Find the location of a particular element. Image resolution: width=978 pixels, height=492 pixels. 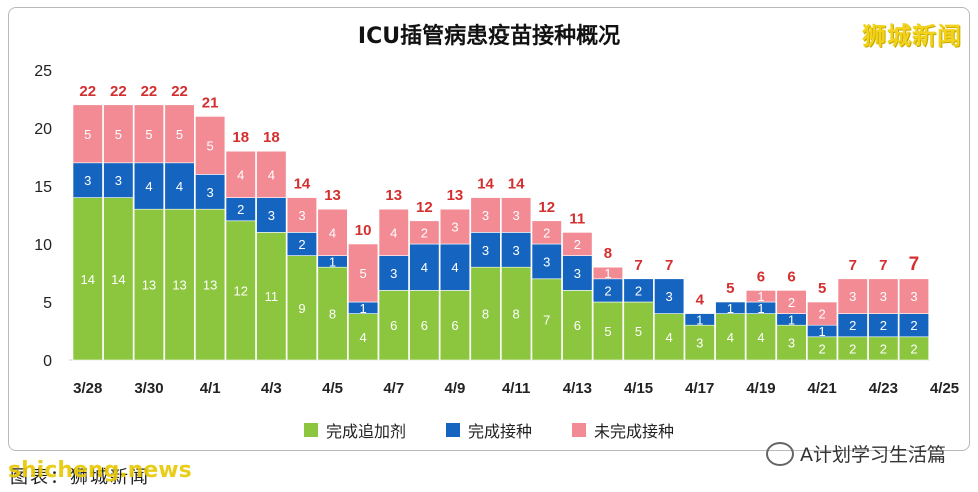

y-tick-label: 20 is located at coordinates (43, 129).